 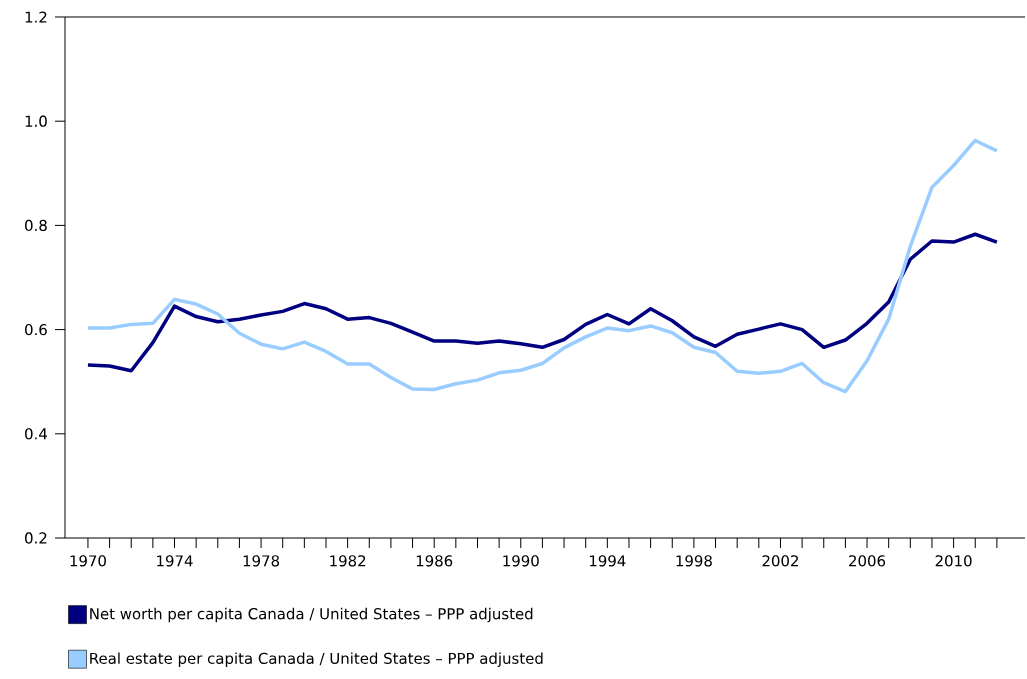 I want to click on x-tick-label: 1982, so click(x=348, y=561).